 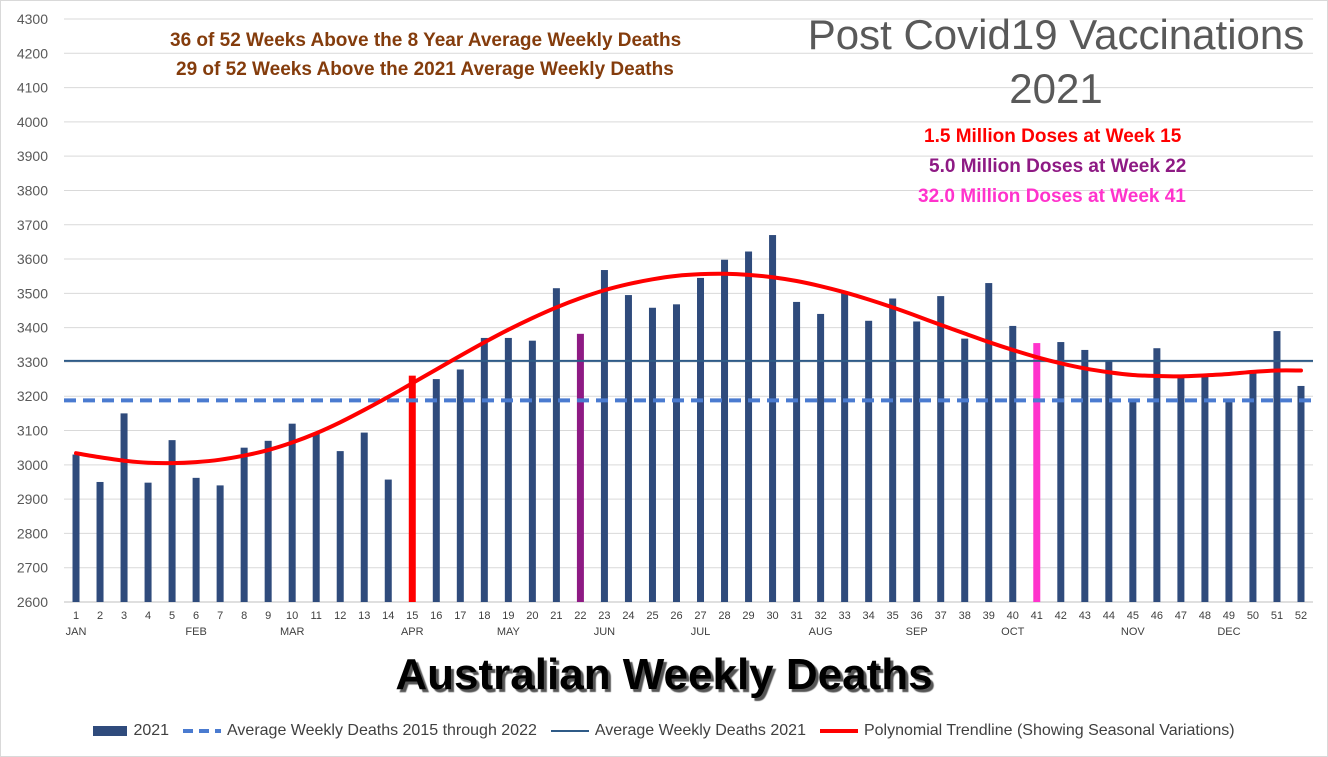 I want to click on annotation-week-41-doses: 32.0 Million Doses at Week 41, so click(x=1052, y=196).